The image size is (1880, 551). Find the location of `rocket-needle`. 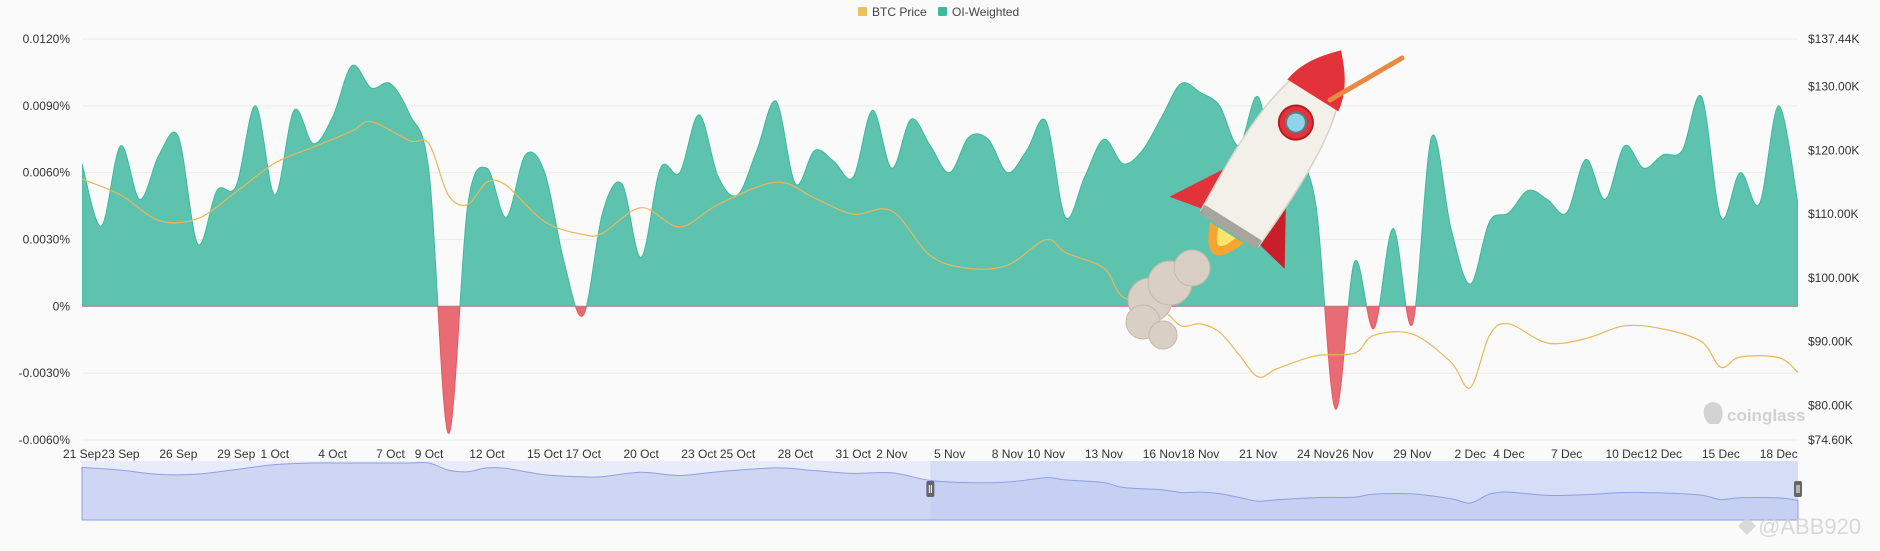

rocket-needle is located at coordinates (1366, 79).